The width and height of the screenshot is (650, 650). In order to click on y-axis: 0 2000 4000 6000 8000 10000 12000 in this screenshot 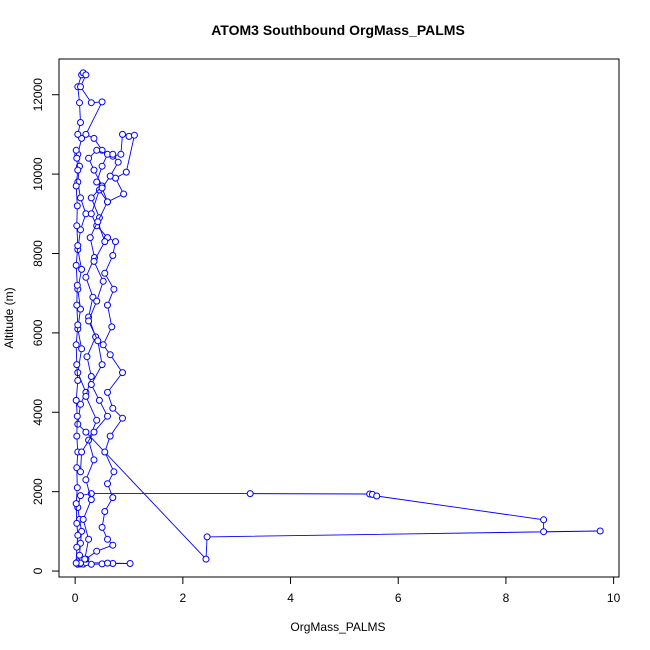, I will do `click(45, 326)`.